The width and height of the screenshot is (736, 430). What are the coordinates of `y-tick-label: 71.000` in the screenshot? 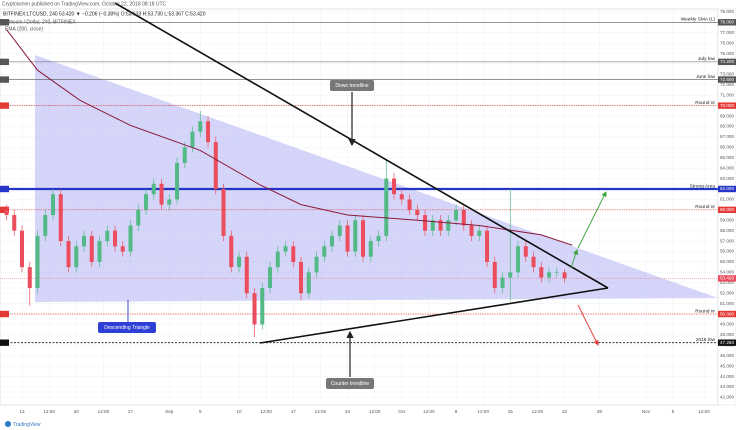 It's located at (727, 94).